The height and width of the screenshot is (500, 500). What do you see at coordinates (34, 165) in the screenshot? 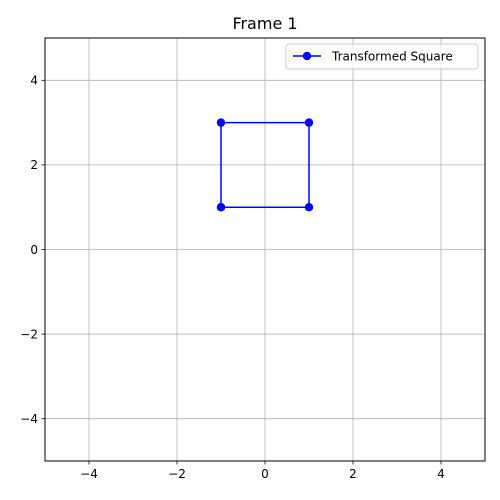
I see `y-tick-label: 2` at bounding box center [34, 165].